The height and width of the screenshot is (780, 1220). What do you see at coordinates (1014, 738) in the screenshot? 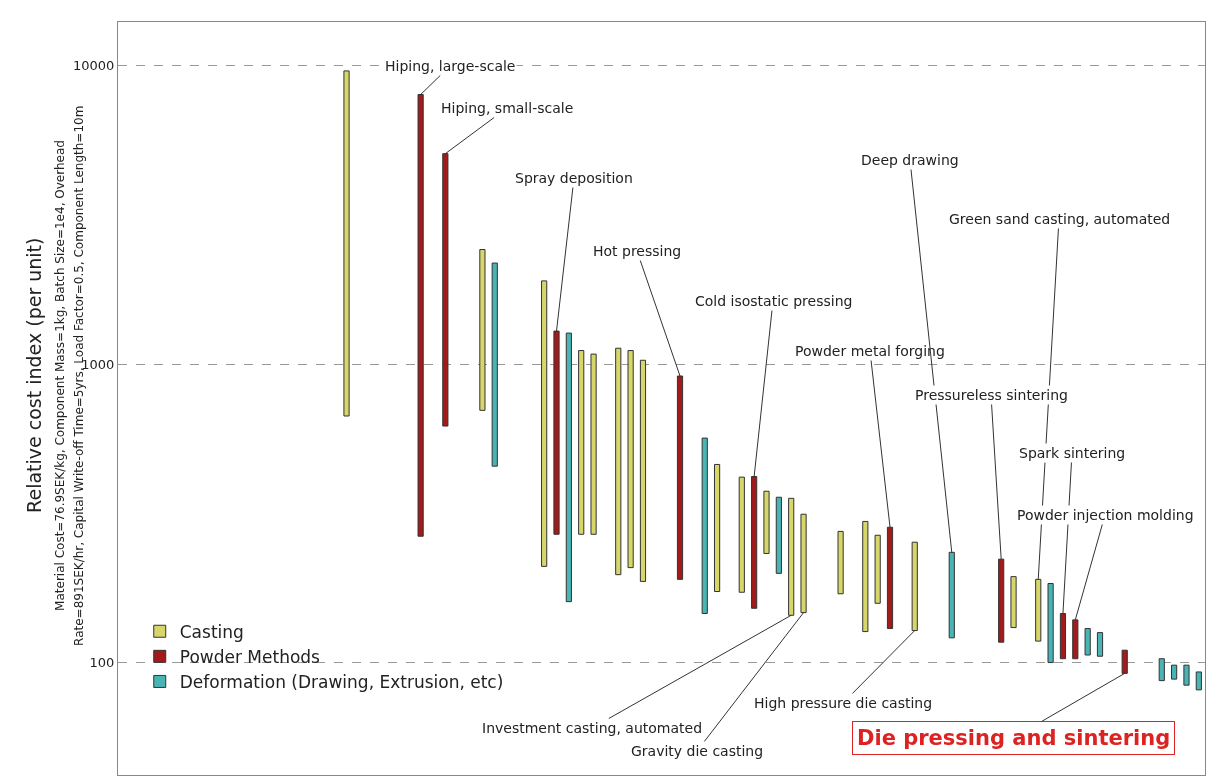
I see `annotation: Die pressing and sintering` at bounding box center [1014, 738].